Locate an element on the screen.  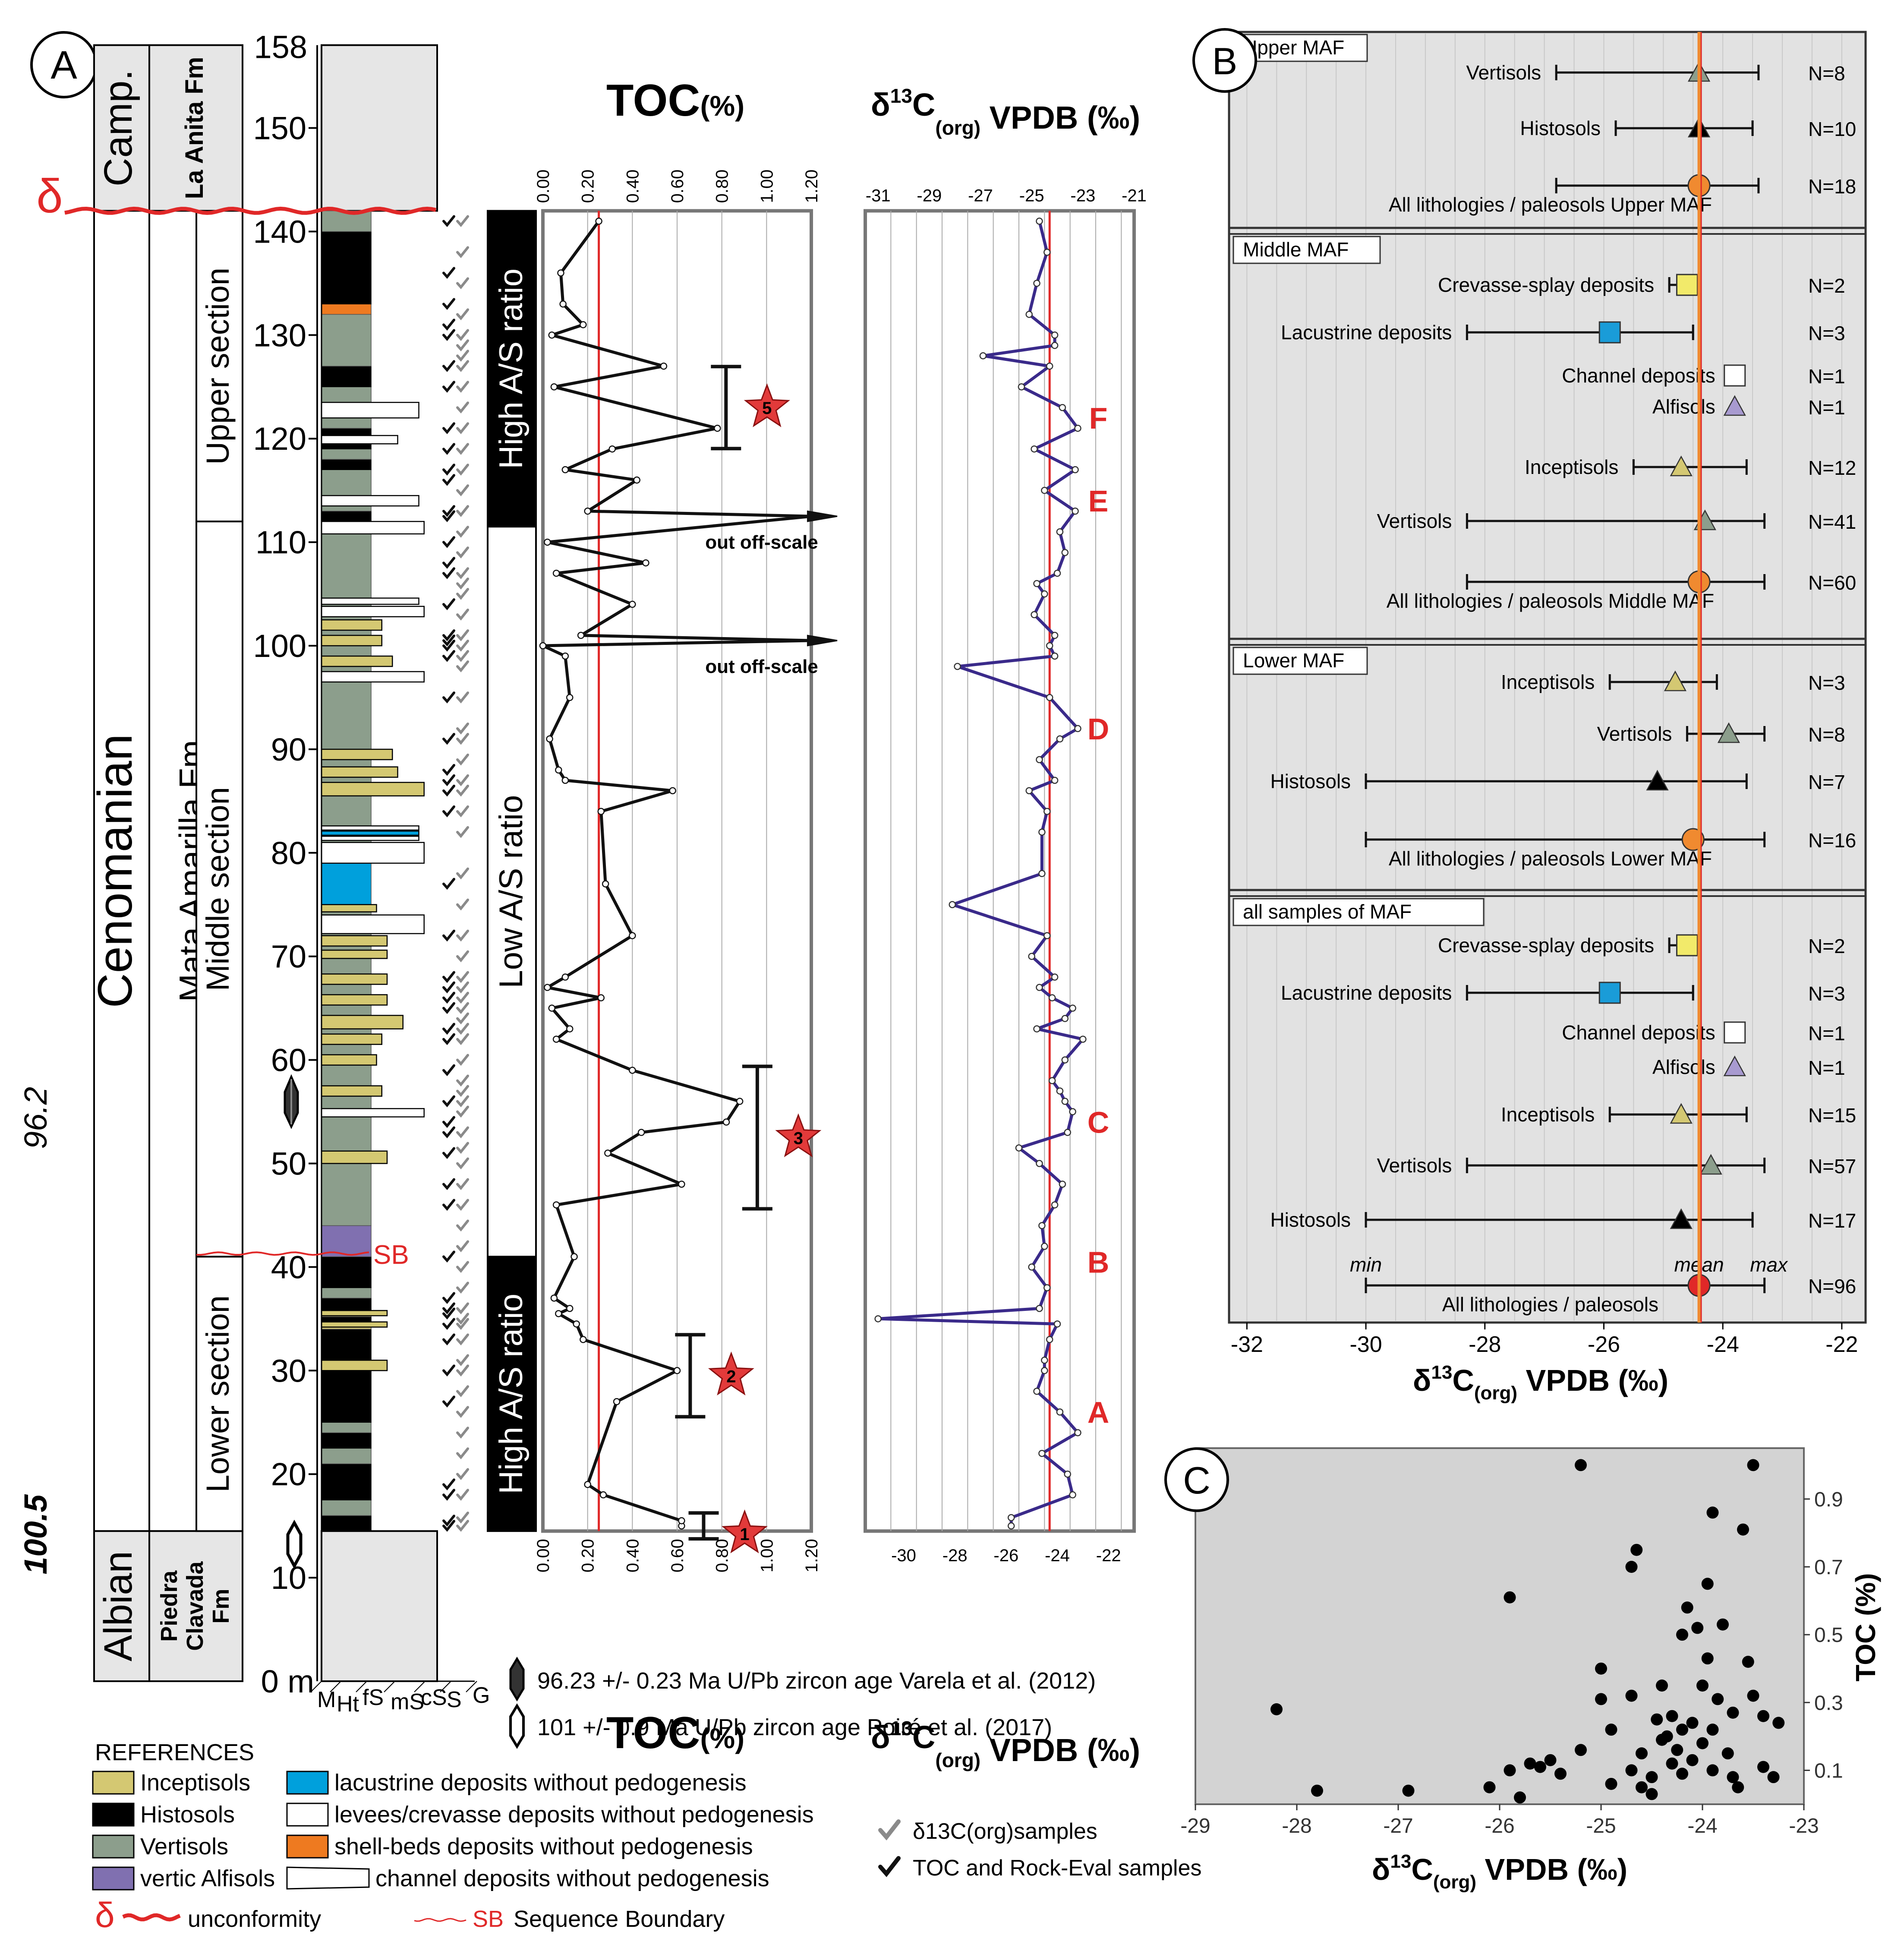
panel-b-group-name: Middle MAF is located at coordinates (1296, 249).